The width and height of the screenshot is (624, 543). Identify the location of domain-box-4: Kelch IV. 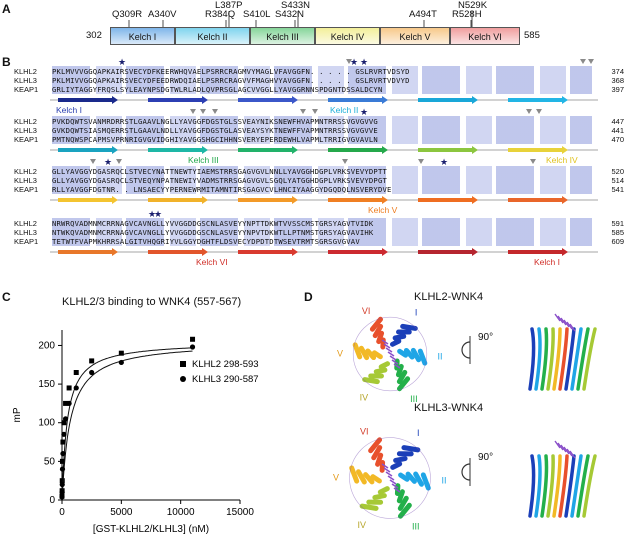
(347, 36).